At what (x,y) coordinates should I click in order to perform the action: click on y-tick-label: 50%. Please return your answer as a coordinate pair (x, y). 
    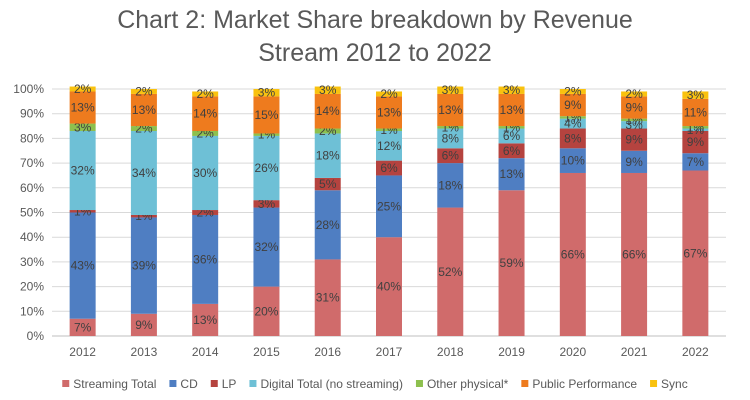
    Looking at the image, I should click on (32, 213).